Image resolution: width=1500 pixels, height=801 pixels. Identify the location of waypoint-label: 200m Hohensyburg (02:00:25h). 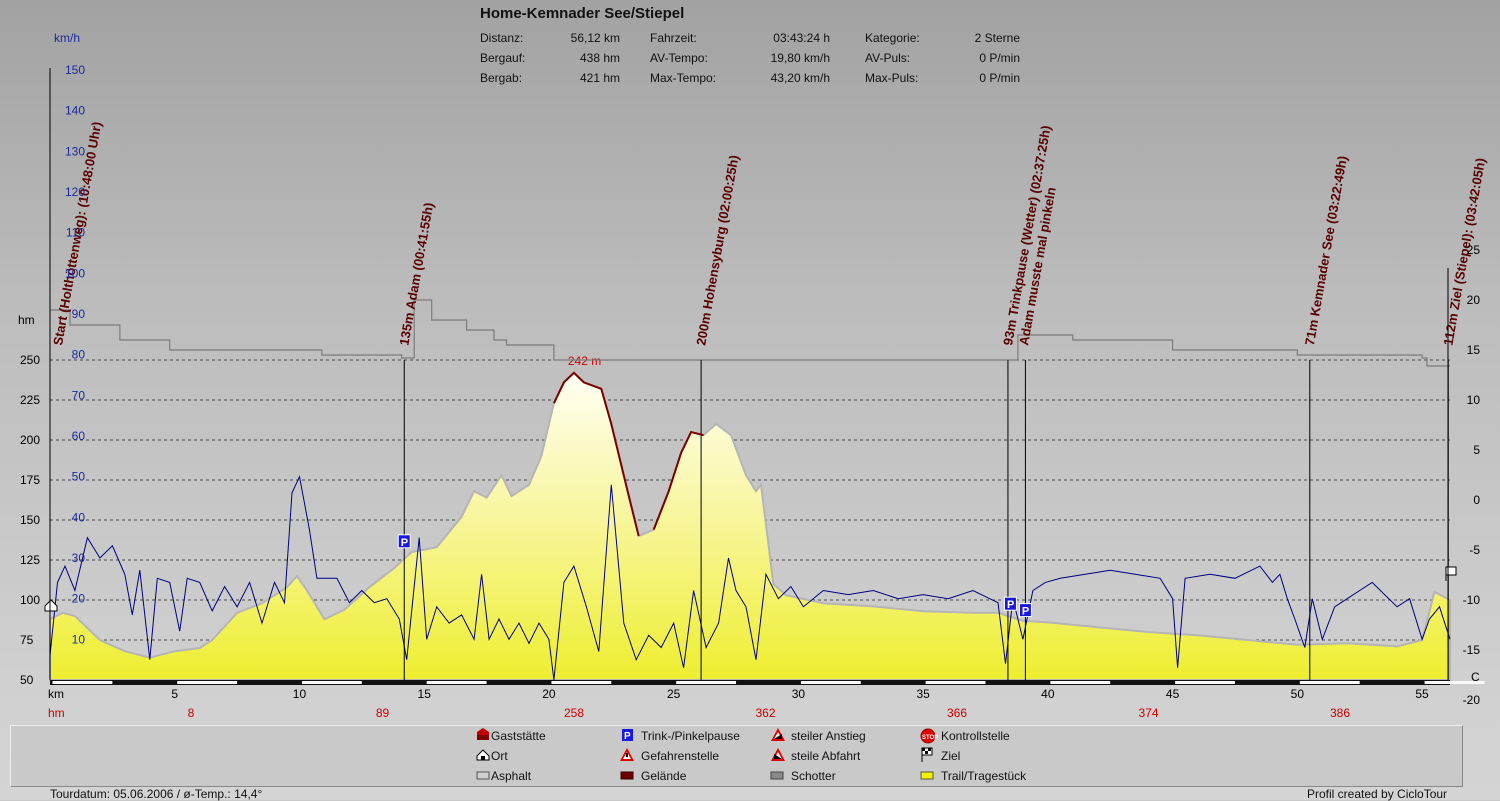
(717, 250).